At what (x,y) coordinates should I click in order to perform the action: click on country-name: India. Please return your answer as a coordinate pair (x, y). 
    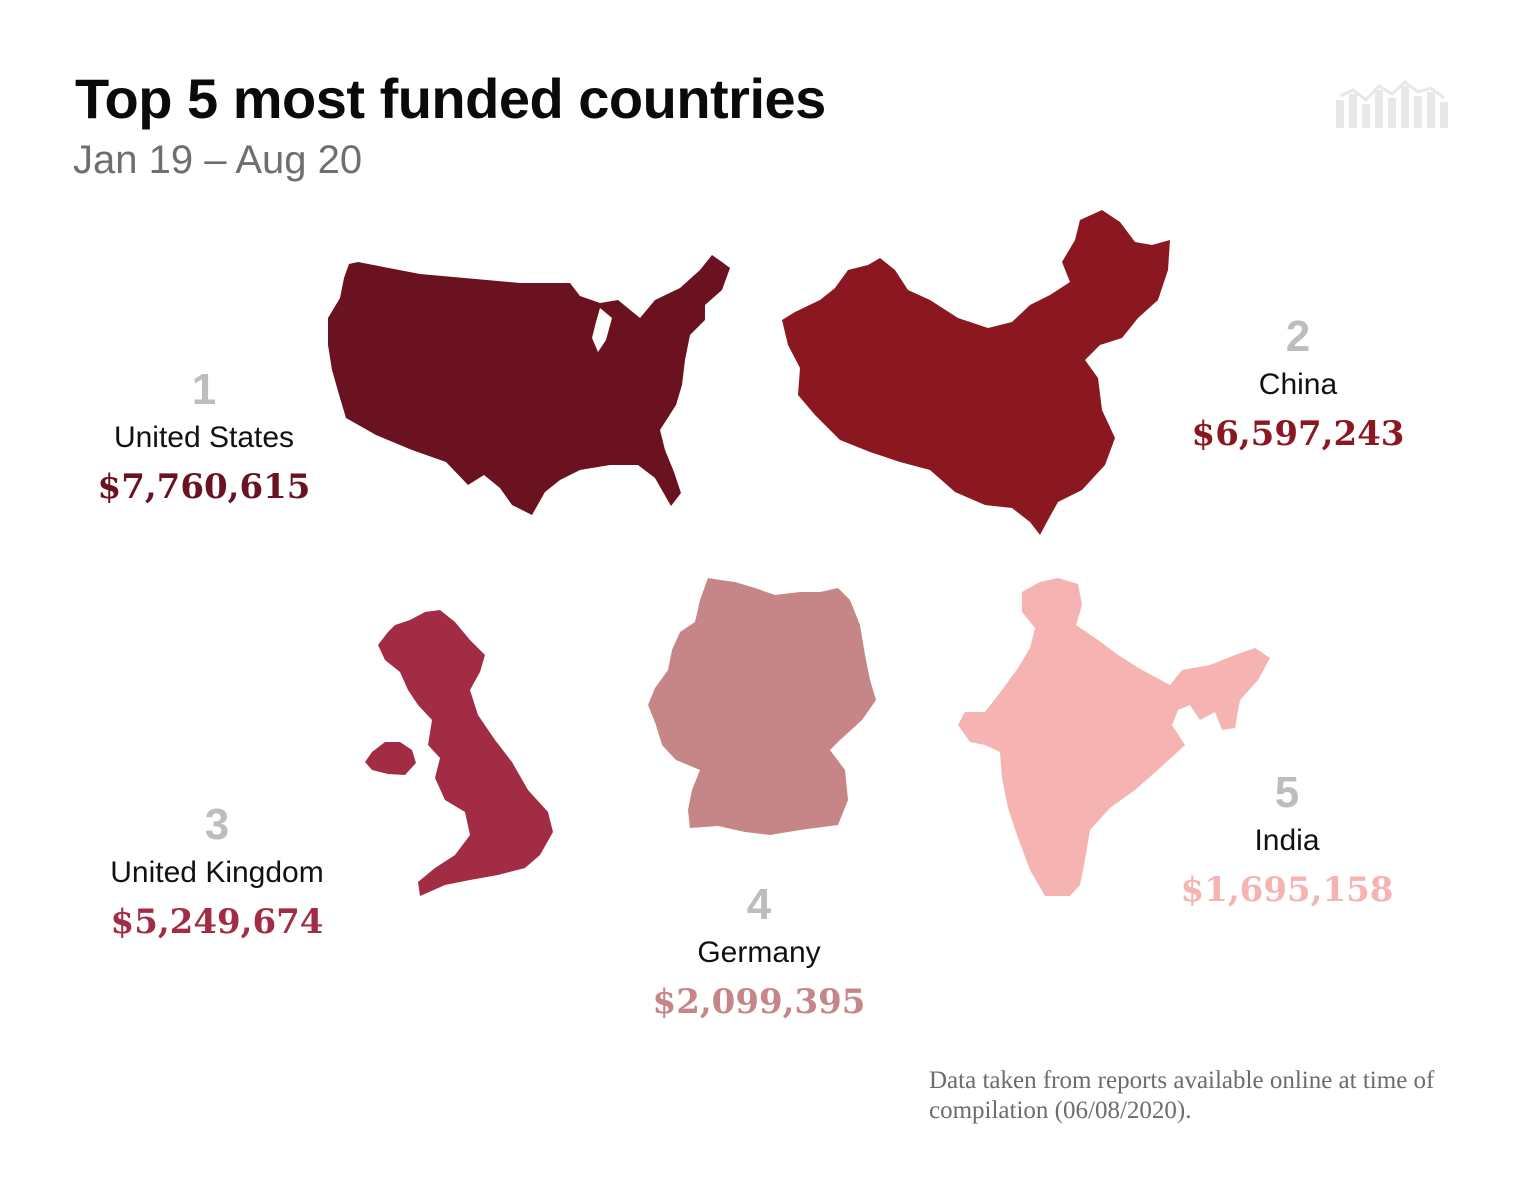
    Looking at the image, I should click on (1287, 840).